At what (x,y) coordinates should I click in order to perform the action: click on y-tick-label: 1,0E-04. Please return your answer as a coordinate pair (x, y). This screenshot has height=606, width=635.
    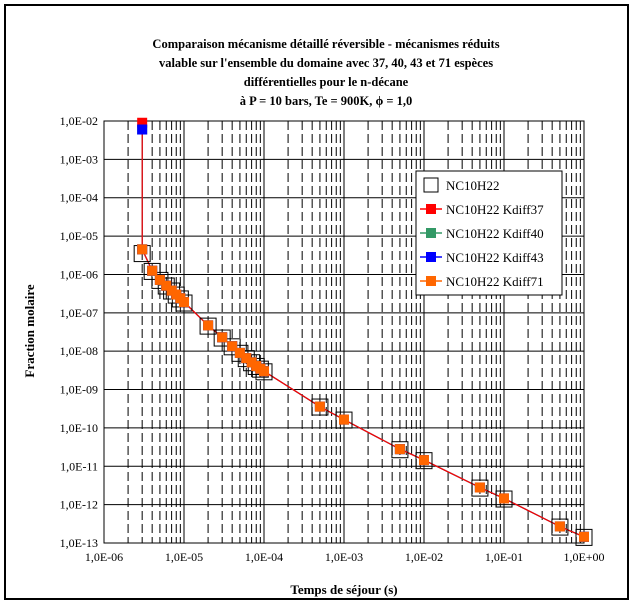
    Looking at the image, I should click on (79, 198).